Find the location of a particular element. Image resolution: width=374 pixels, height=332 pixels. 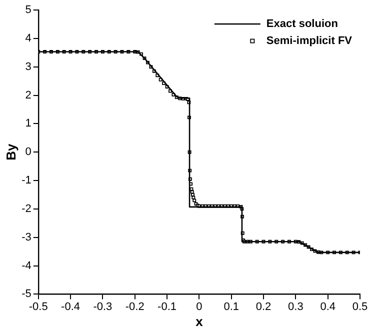

x-tick-label: -0.3 is located at coordinates (102, 306).